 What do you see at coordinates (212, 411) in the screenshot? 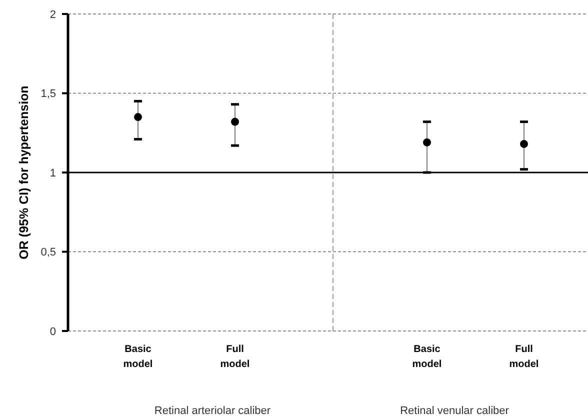
I see `x-axis-title: Retinal arteriolar caliber` at bounding box center [212, 411].